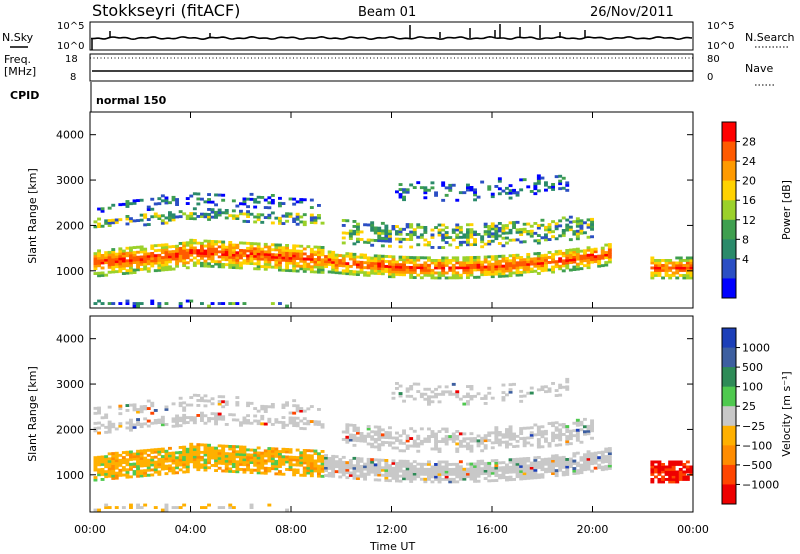 This screenshot has width=800, height=554. What do you see at coordinates (389, 69) in the screenshot?
I see `freq-panel: Freq. [MHz] 18 8 80 0 Nave` at bounding box center [389, 69].